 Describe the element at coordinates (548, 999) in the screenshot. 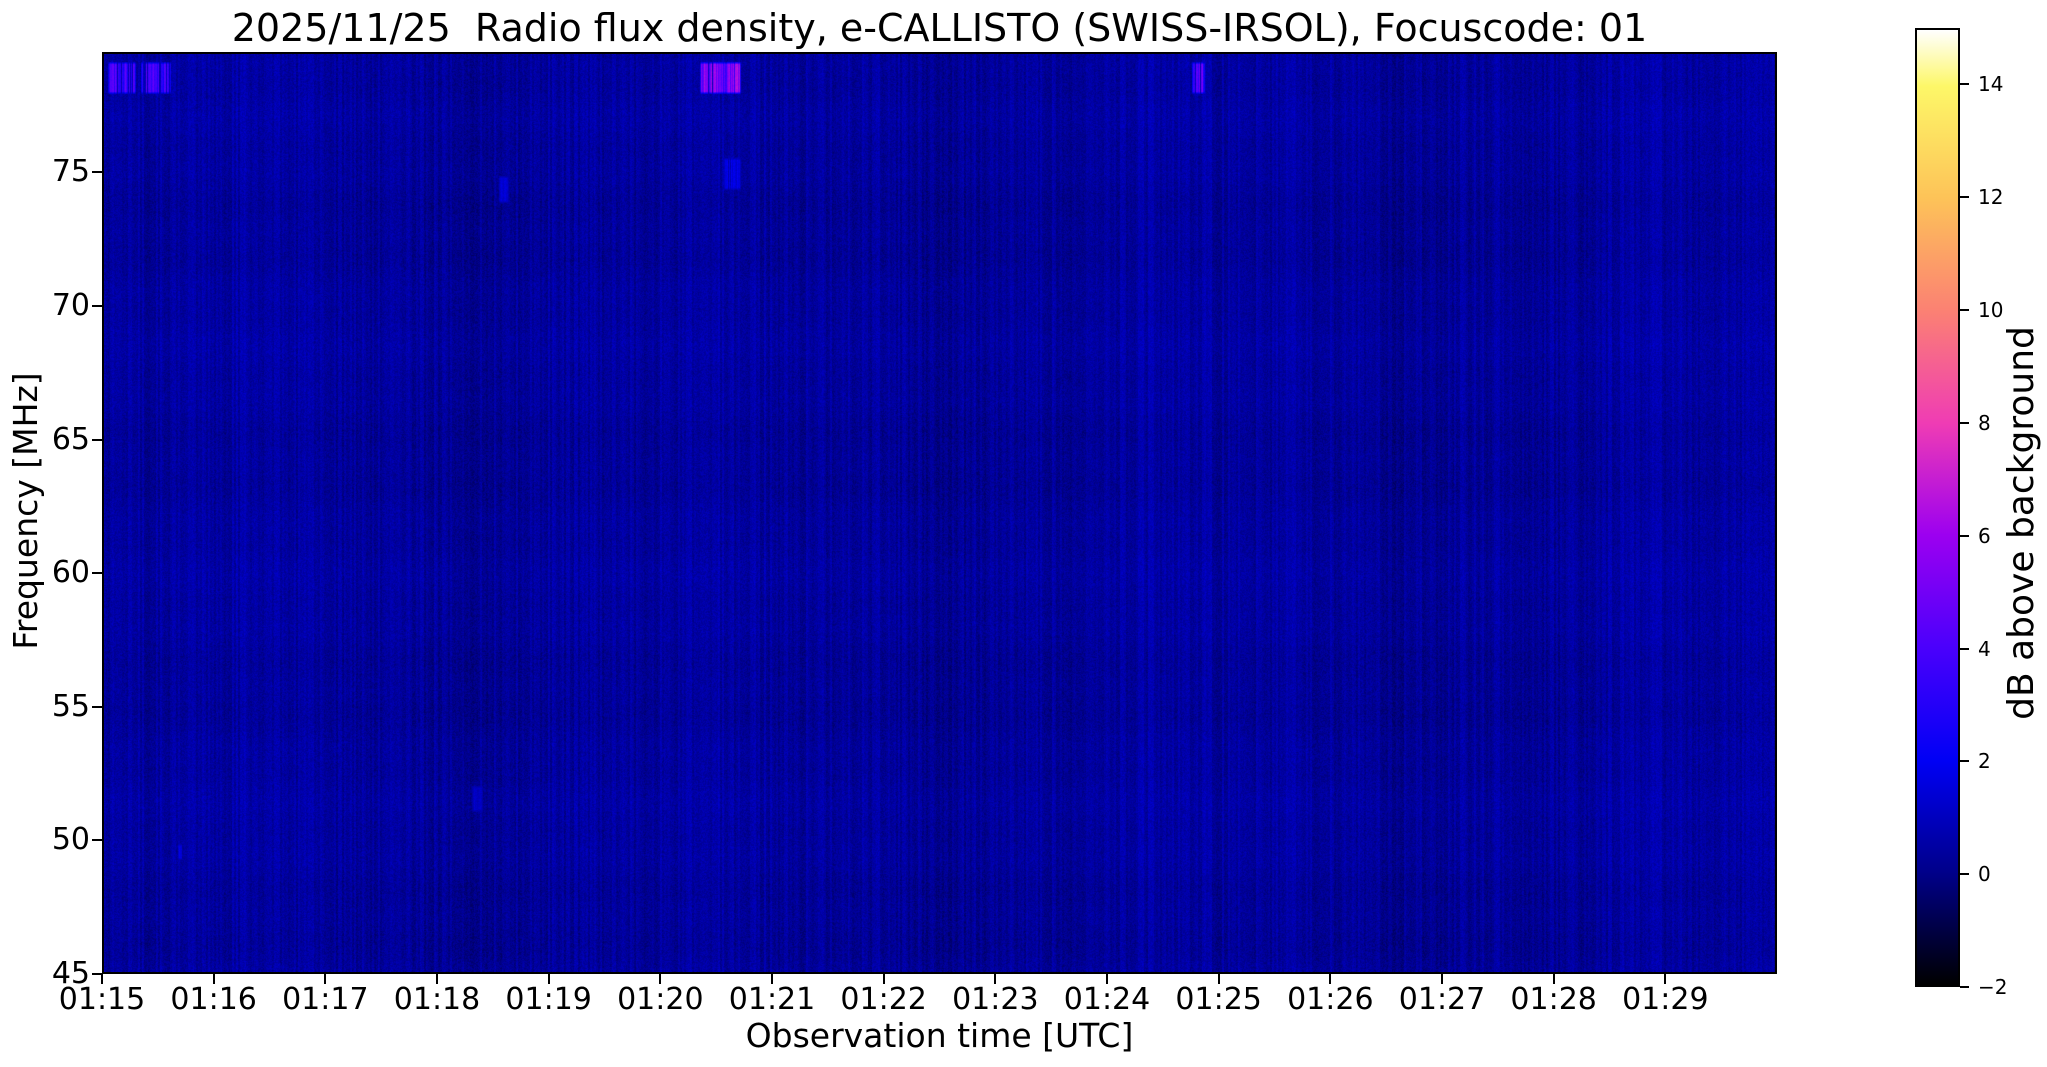

I see `x-tick-label: 01:19` at that location.